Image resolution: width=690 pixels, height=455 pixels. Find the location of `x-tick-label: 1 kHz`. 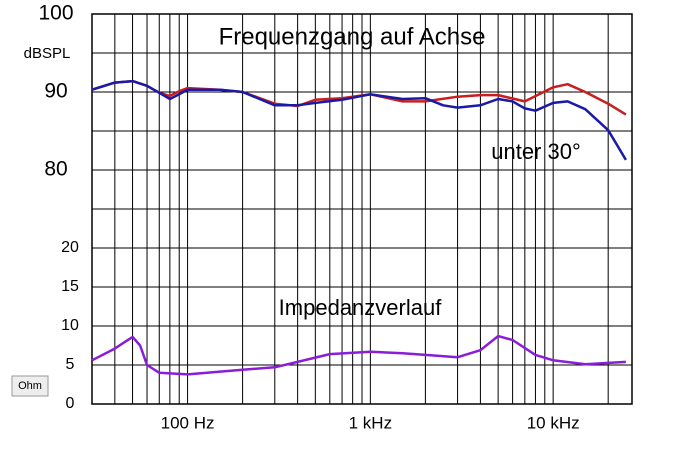

x-tick-label: 1 kHz is located at coordinates (370, 422).